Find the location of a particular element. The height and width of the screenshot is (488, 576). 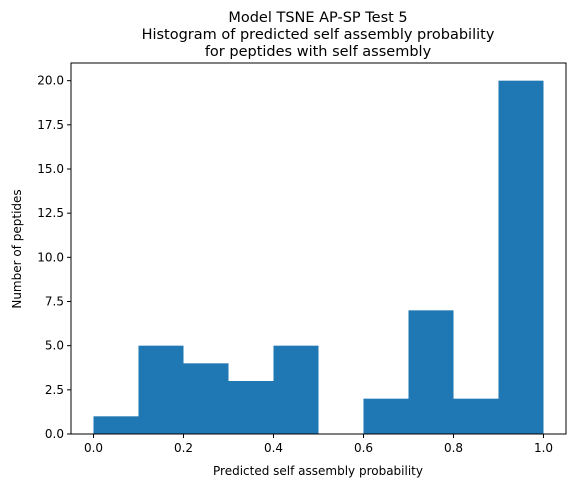

y-tick-label: 7.5 is located at coordinates (54, 302).